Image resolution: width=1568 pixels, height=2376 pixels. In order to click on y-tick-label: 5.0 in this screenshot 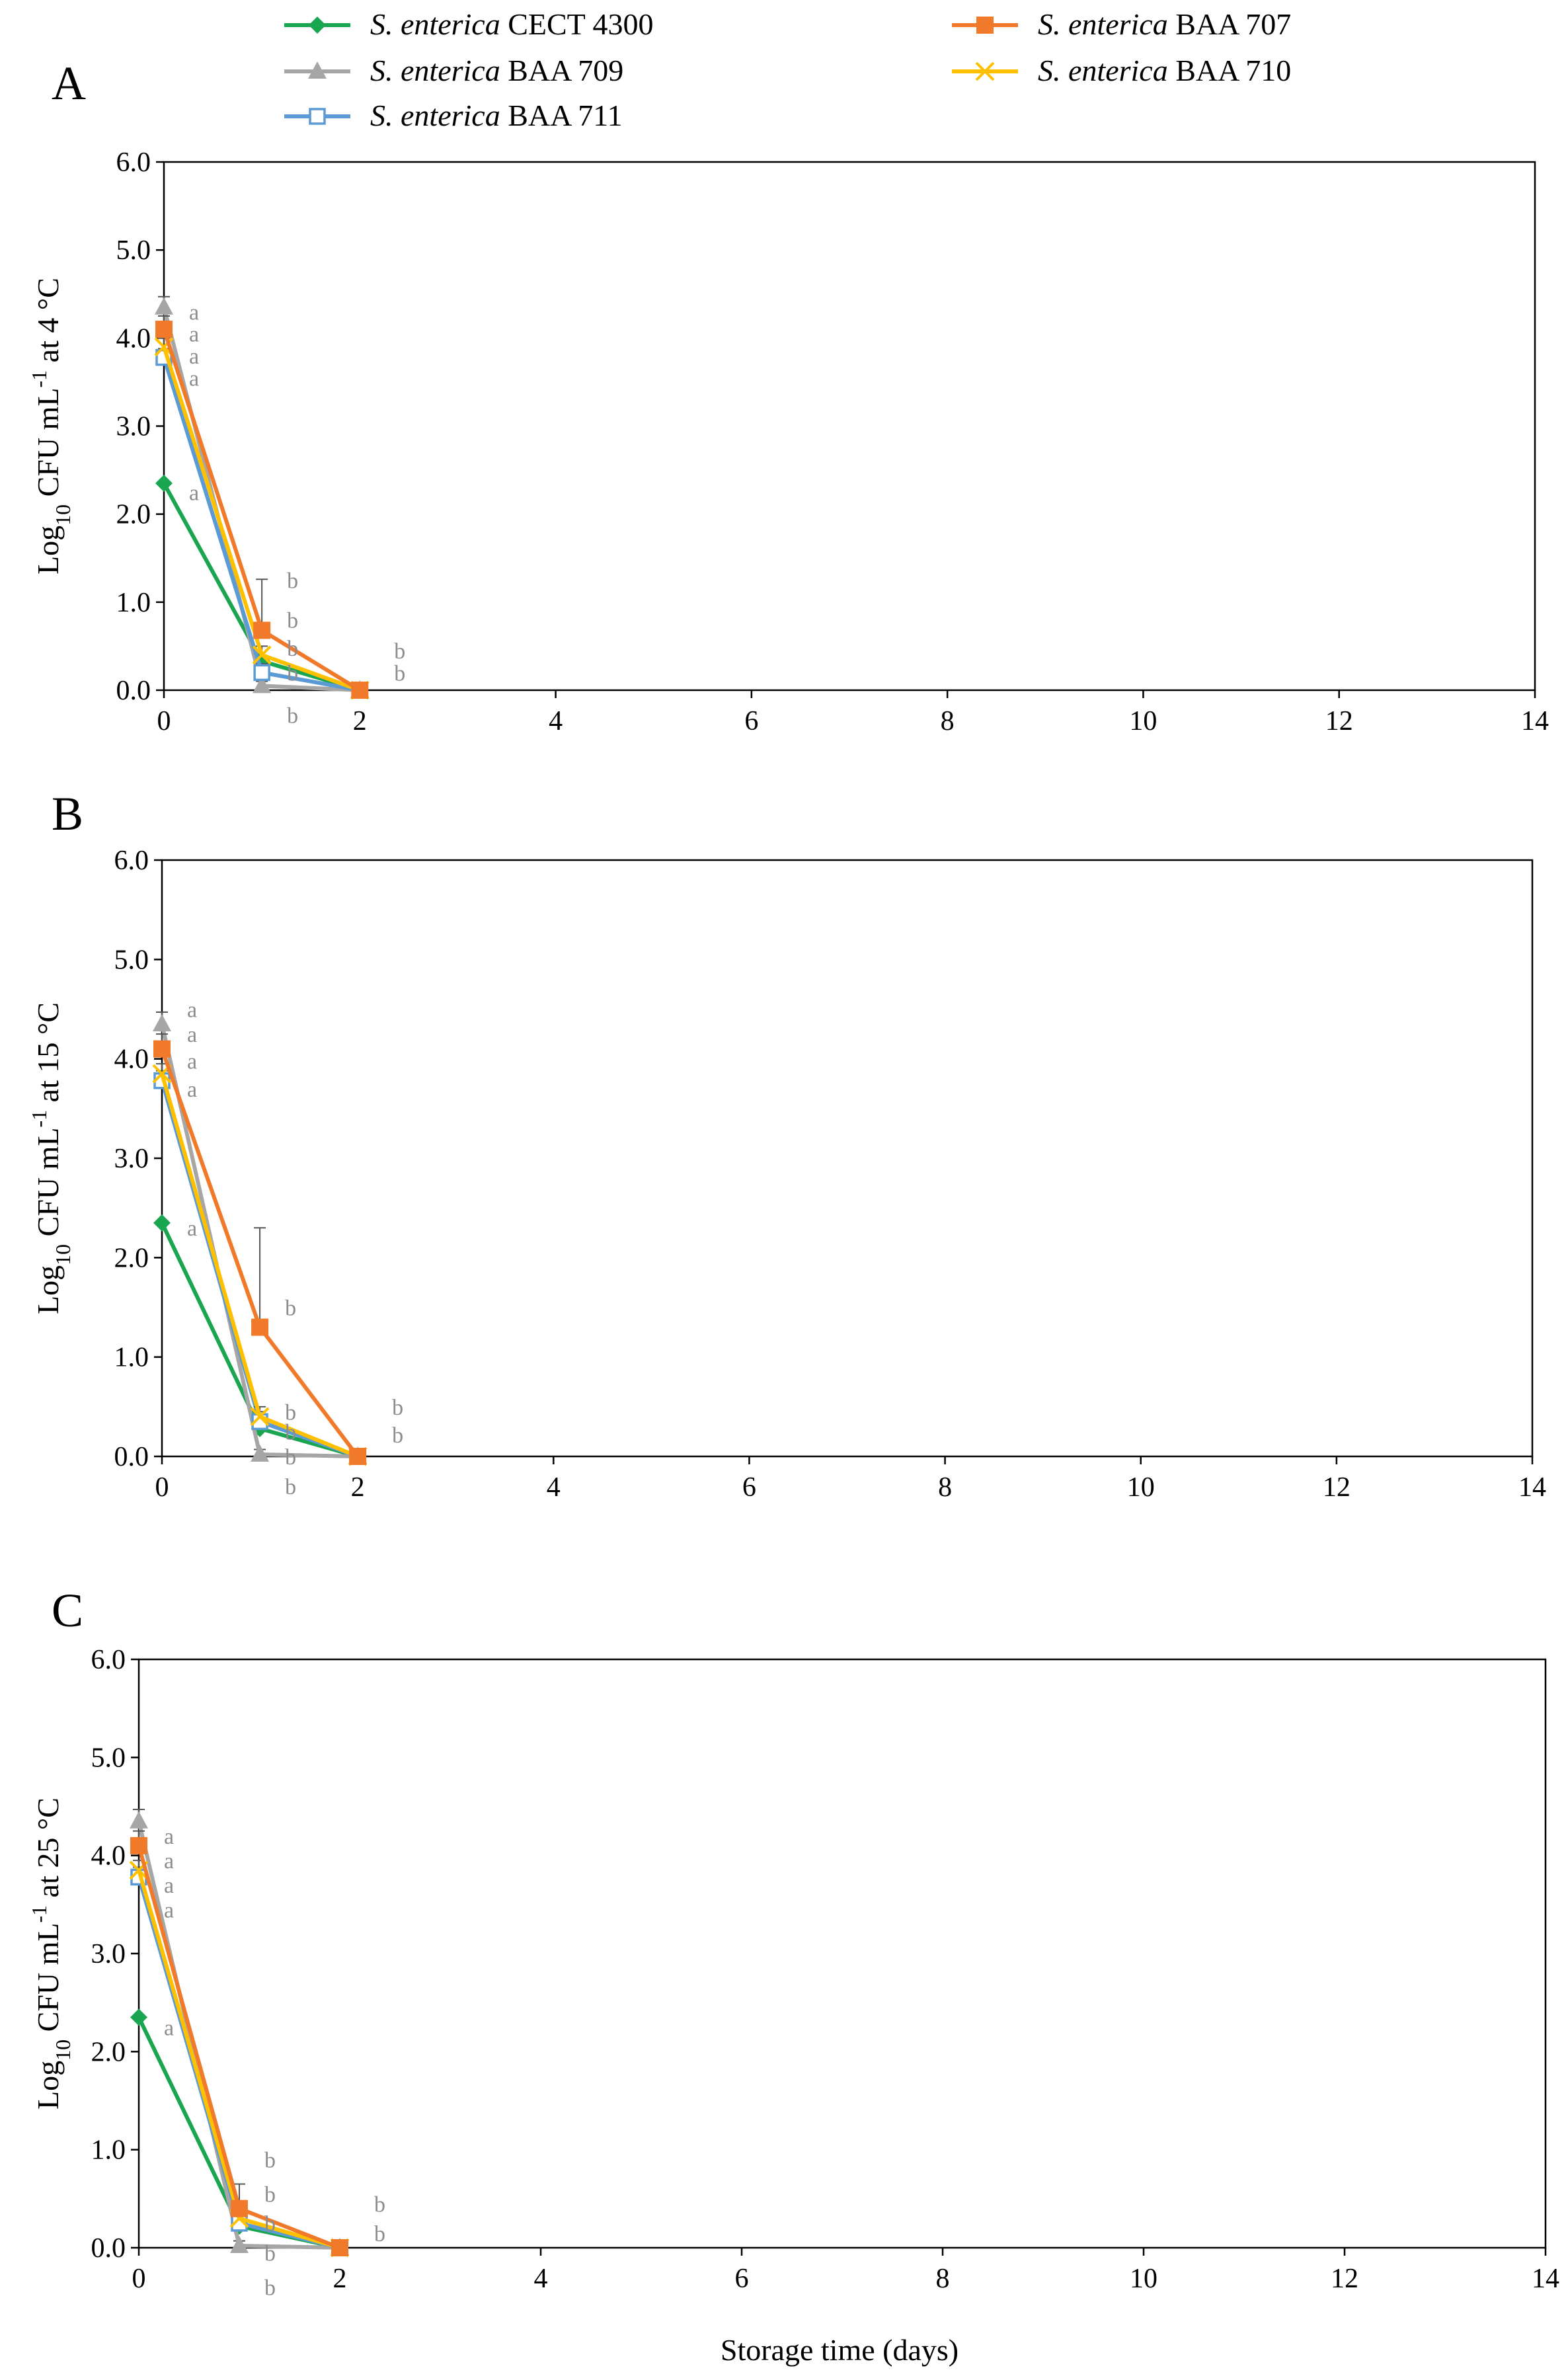, I will do `click(108, 1758)`.